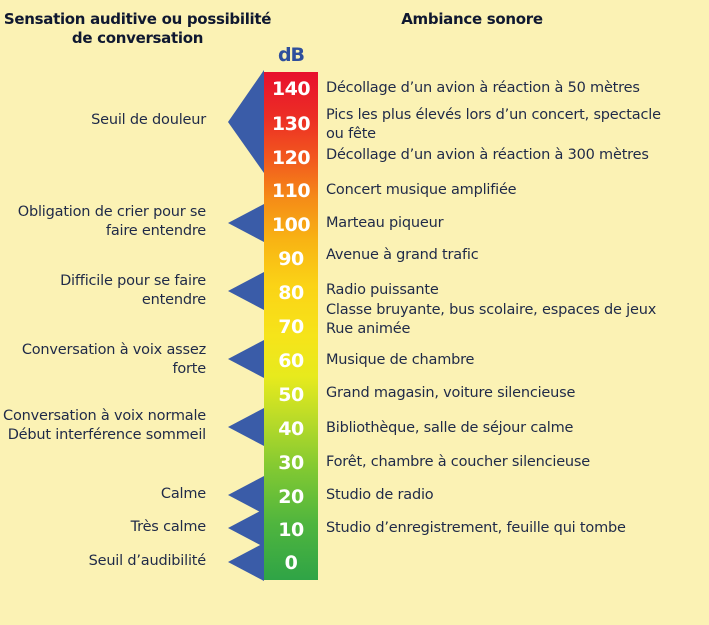  What do you see at coordinates (291, 361) in the screenshot?
I see `db-level-60: 60` at bounding box center [291, 361].